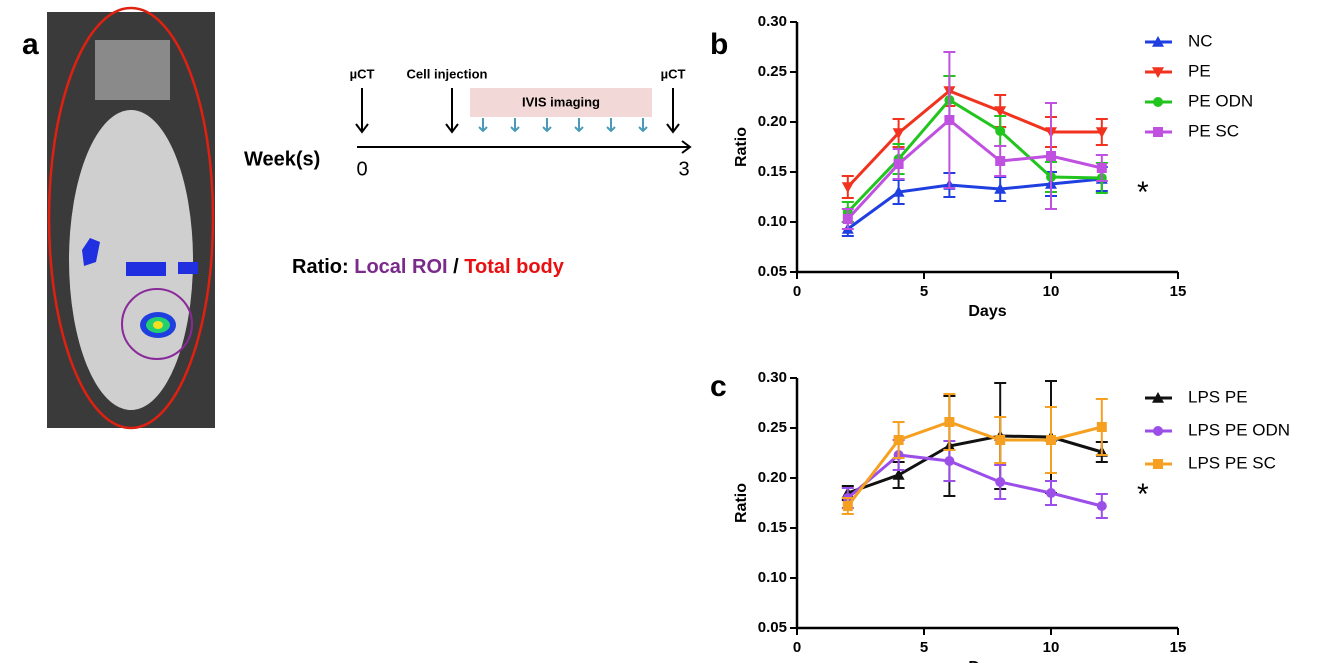 The height and width of the screenshot is (668, 1334). What do you see at coordinates (718, 386) in the screenshot?
I see `panel-label: c` at bounding box center [718, 386].